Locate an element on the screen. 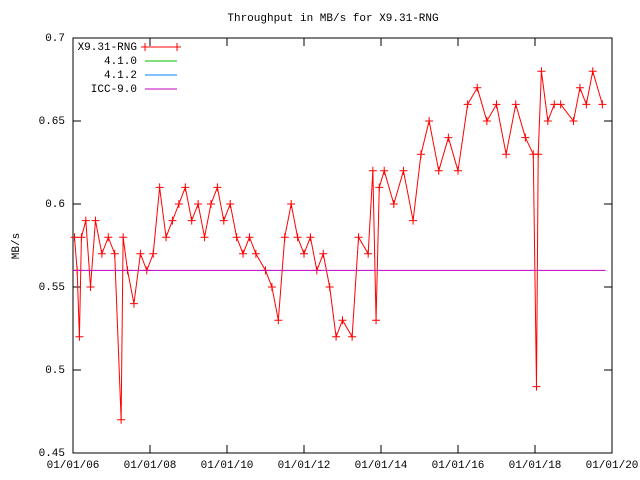 The width and height of the screenshot is (640, 480). legend-marker is located at coordinates (161, 47).